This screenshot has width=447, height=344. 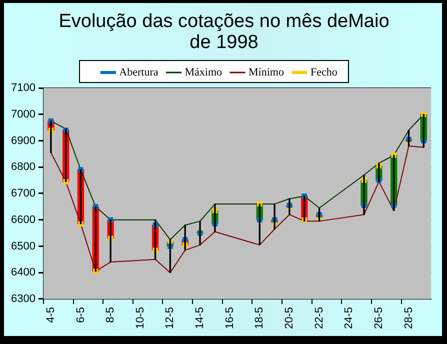 I want to click on y-tick-label: 6900, so click(x=23, y=140).